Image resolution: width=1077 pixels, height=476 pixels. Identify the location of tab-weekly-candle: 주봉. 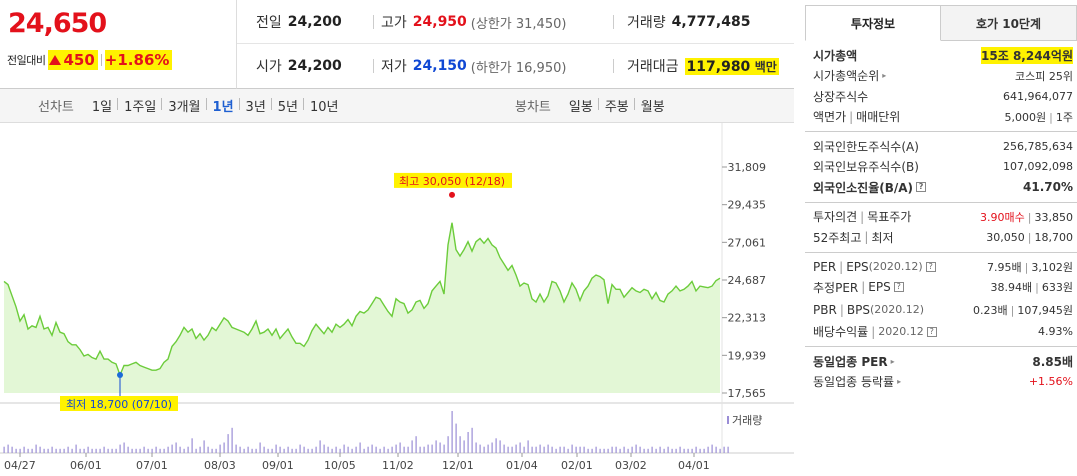
(616, 105).